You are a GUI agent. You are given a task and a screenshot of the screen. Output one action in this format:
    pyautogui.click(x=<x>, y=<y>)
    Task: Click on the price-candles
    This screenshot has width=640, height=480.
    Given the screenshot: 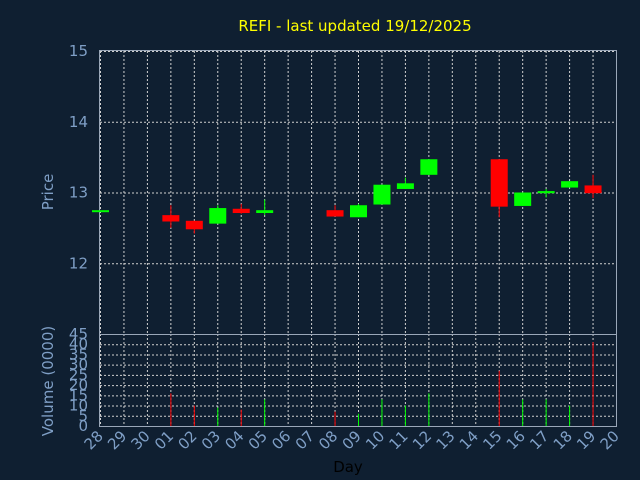 What is the action you would take?
    pyautogui.click(x=347, y=196)
    